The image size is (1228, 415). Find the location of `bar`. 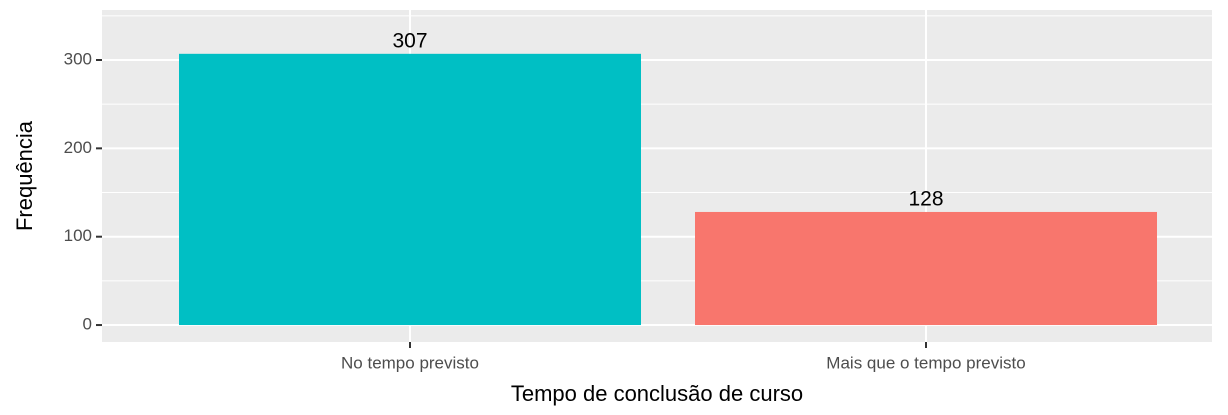

bar is located at coordinates (926, 268).